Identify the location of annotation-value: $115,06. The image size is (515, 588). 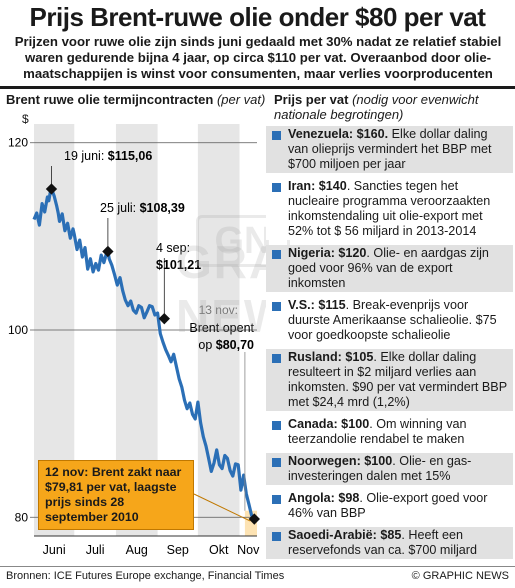
(130, 156).